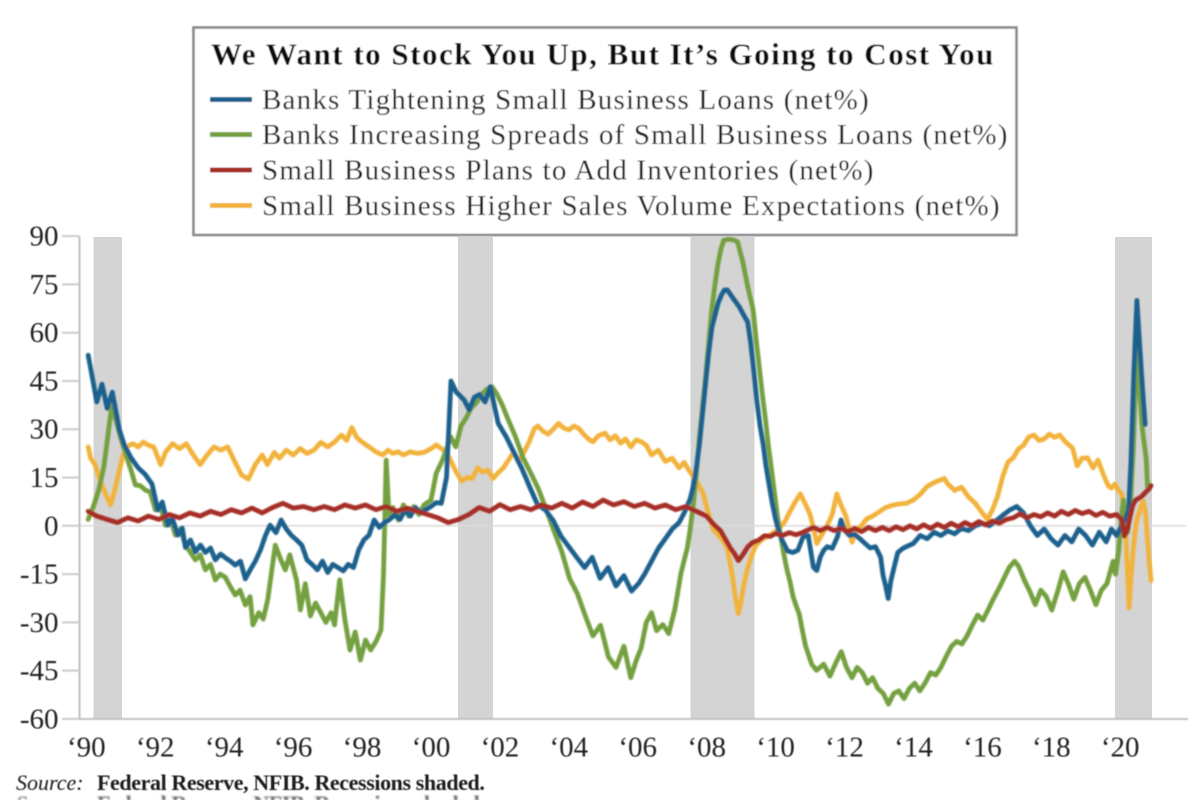 This screenshot has width=1200, height=800. I want to click on svg-text: ‘12, so click(844, 748).